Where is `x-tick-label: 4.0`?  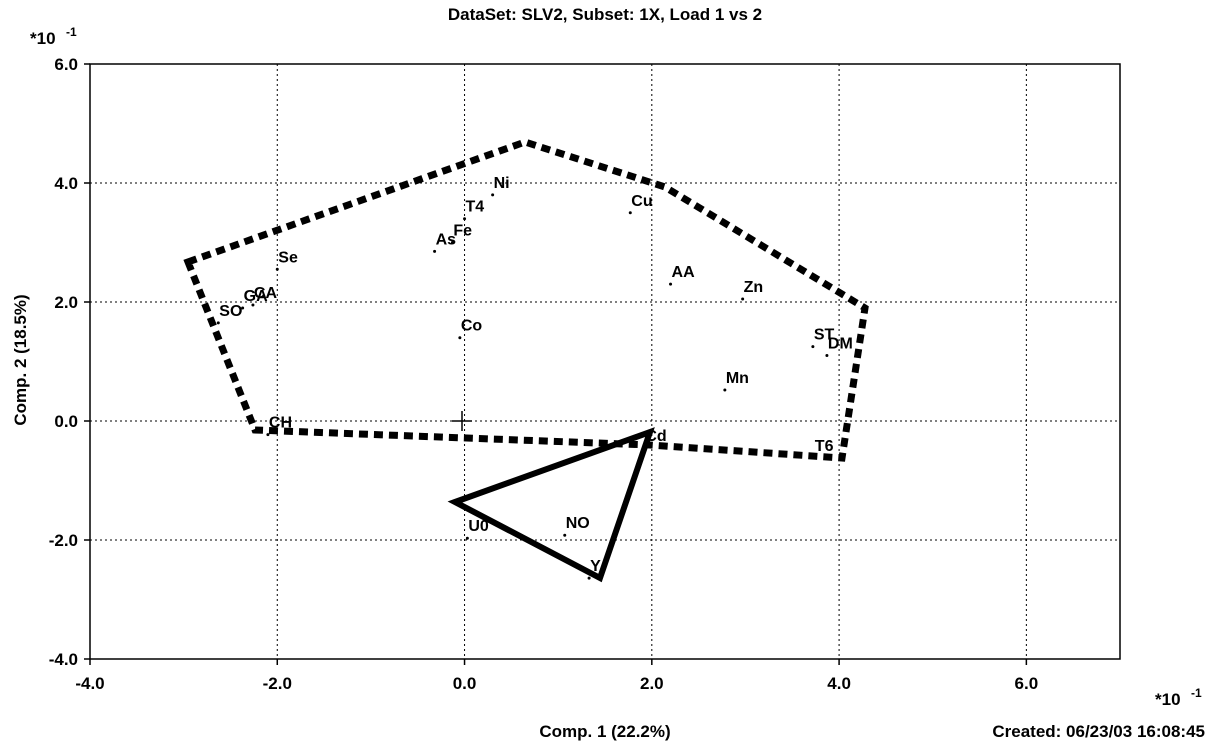 x-tick-label: 4.0 is located at coordinates (839, 683).